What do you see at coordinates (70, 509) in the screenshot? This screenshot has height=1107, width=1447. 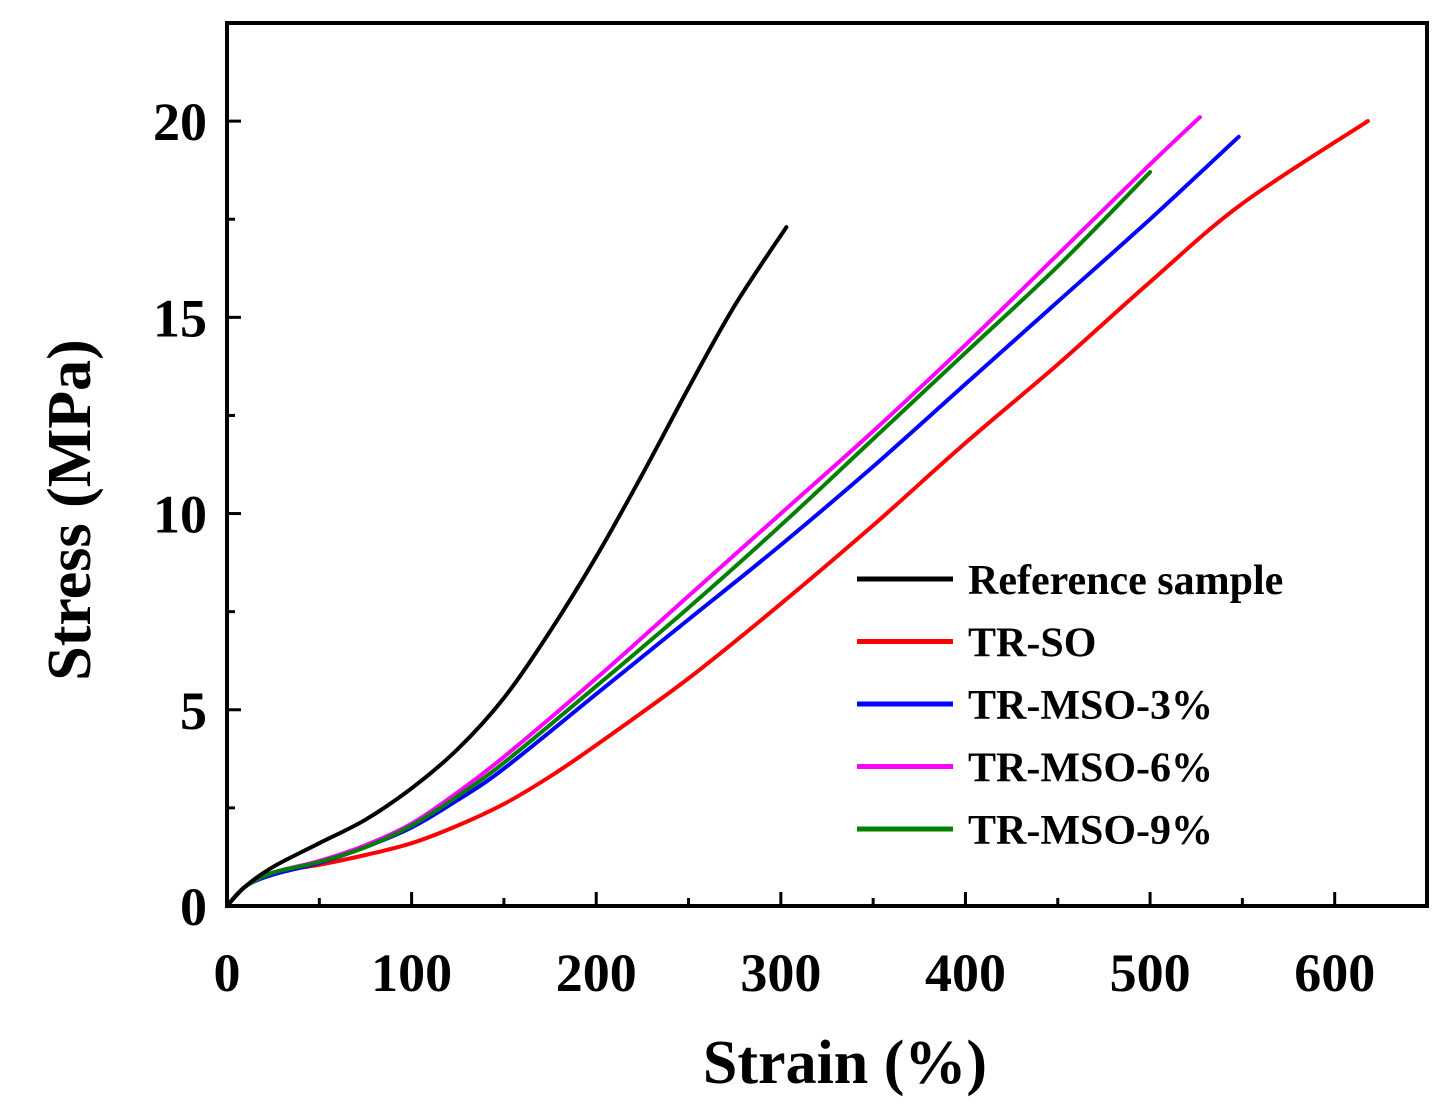 I see `y-axis-title: Stress (MPa)` at bounding box center [70, 509].